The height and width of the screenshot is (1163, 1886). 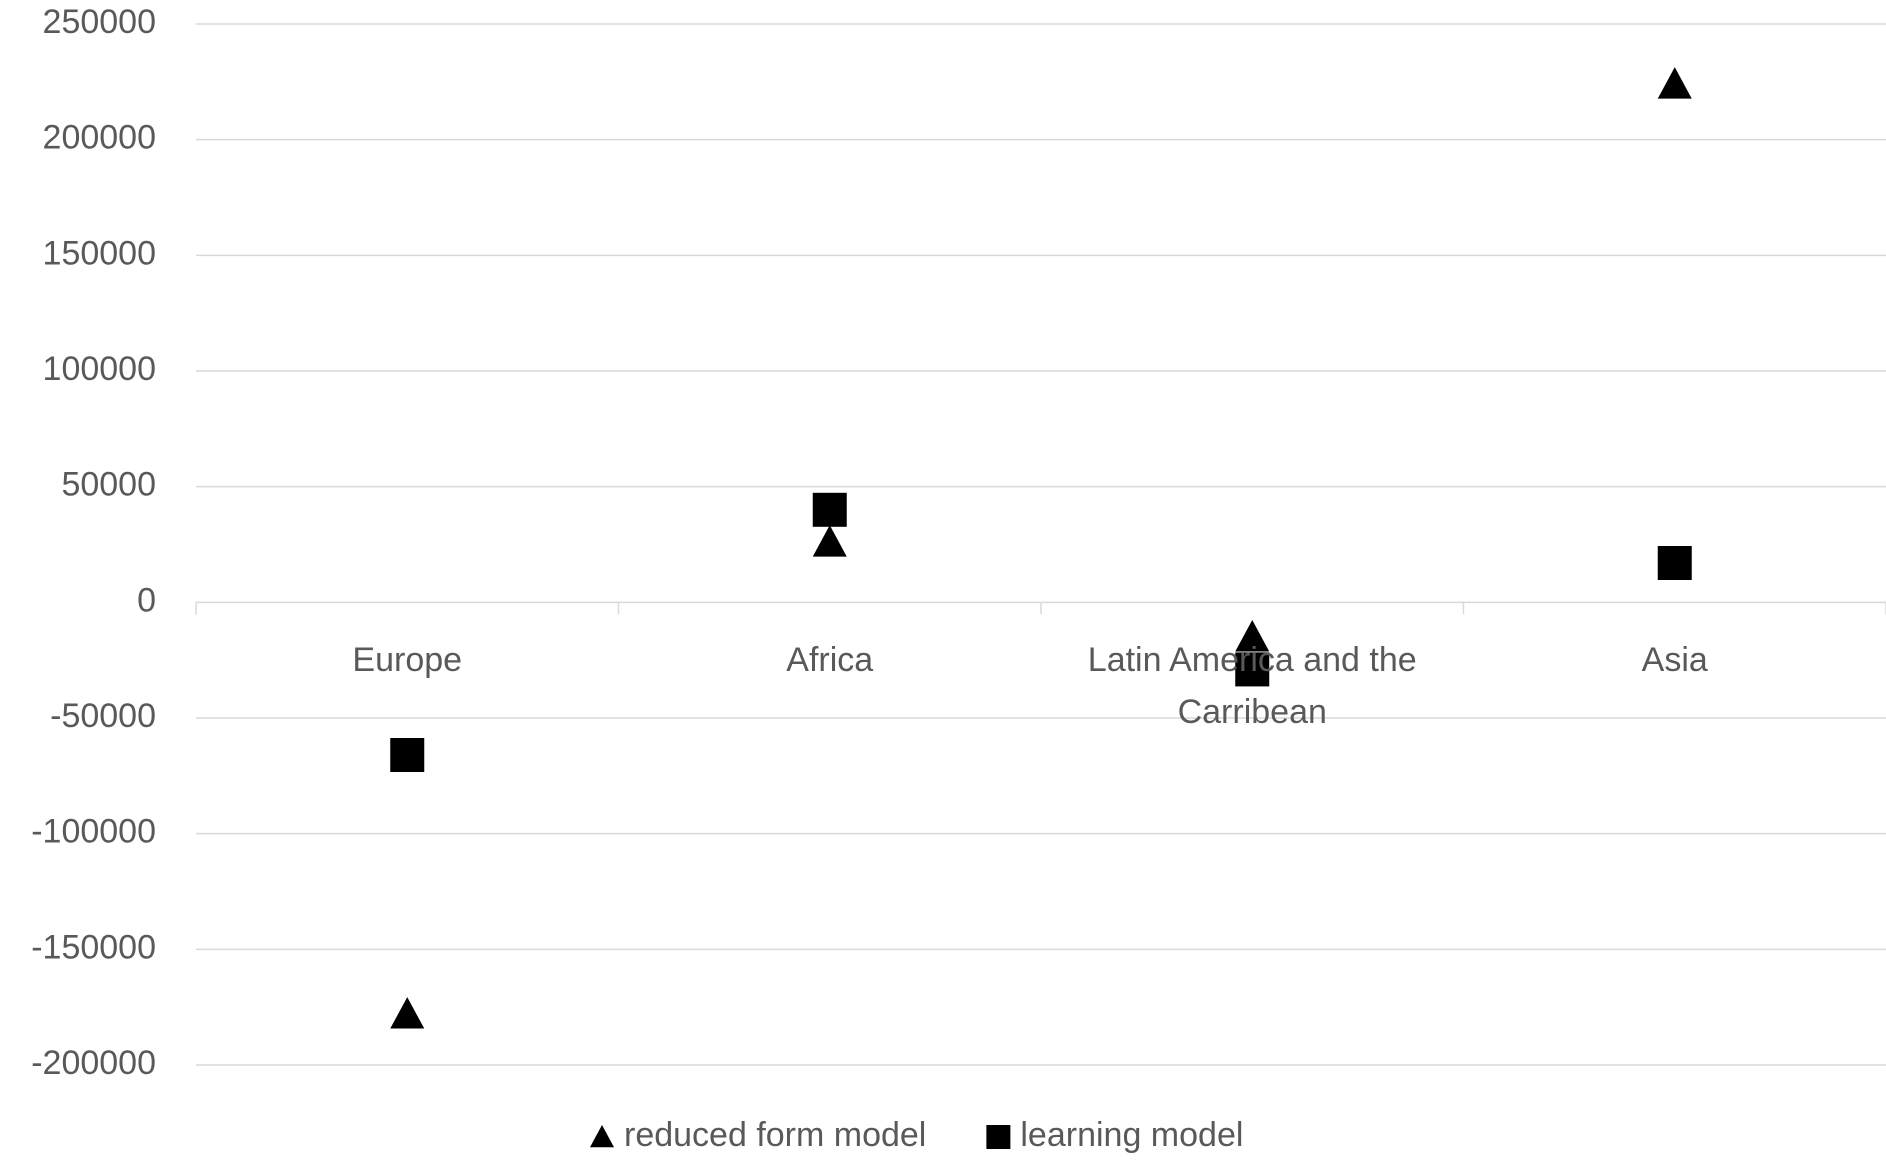 I want to click on y-tick-label: -100000, so click(x=93, y=832).